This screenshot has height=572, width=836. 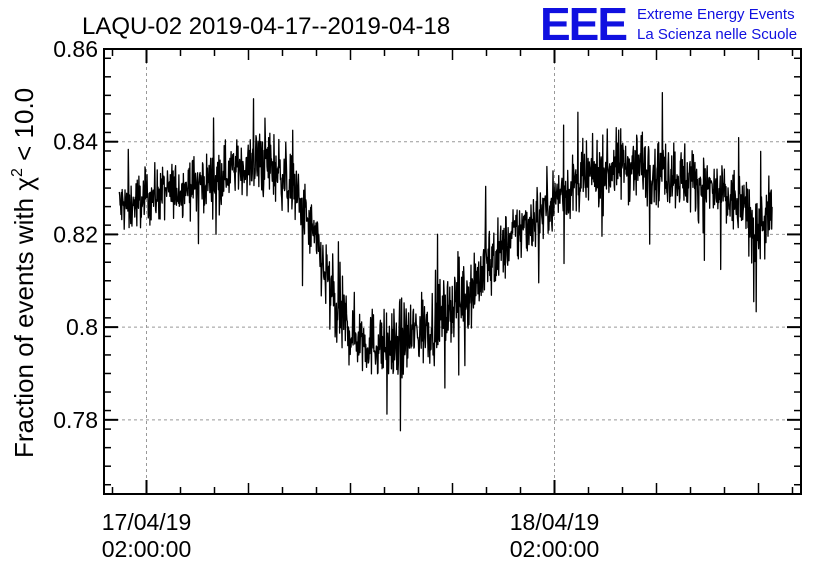 What do you see at coordinates (75, 234) in the screenshot?
I see `y-tick-label: 0.82` at bounding box center [75, 234].